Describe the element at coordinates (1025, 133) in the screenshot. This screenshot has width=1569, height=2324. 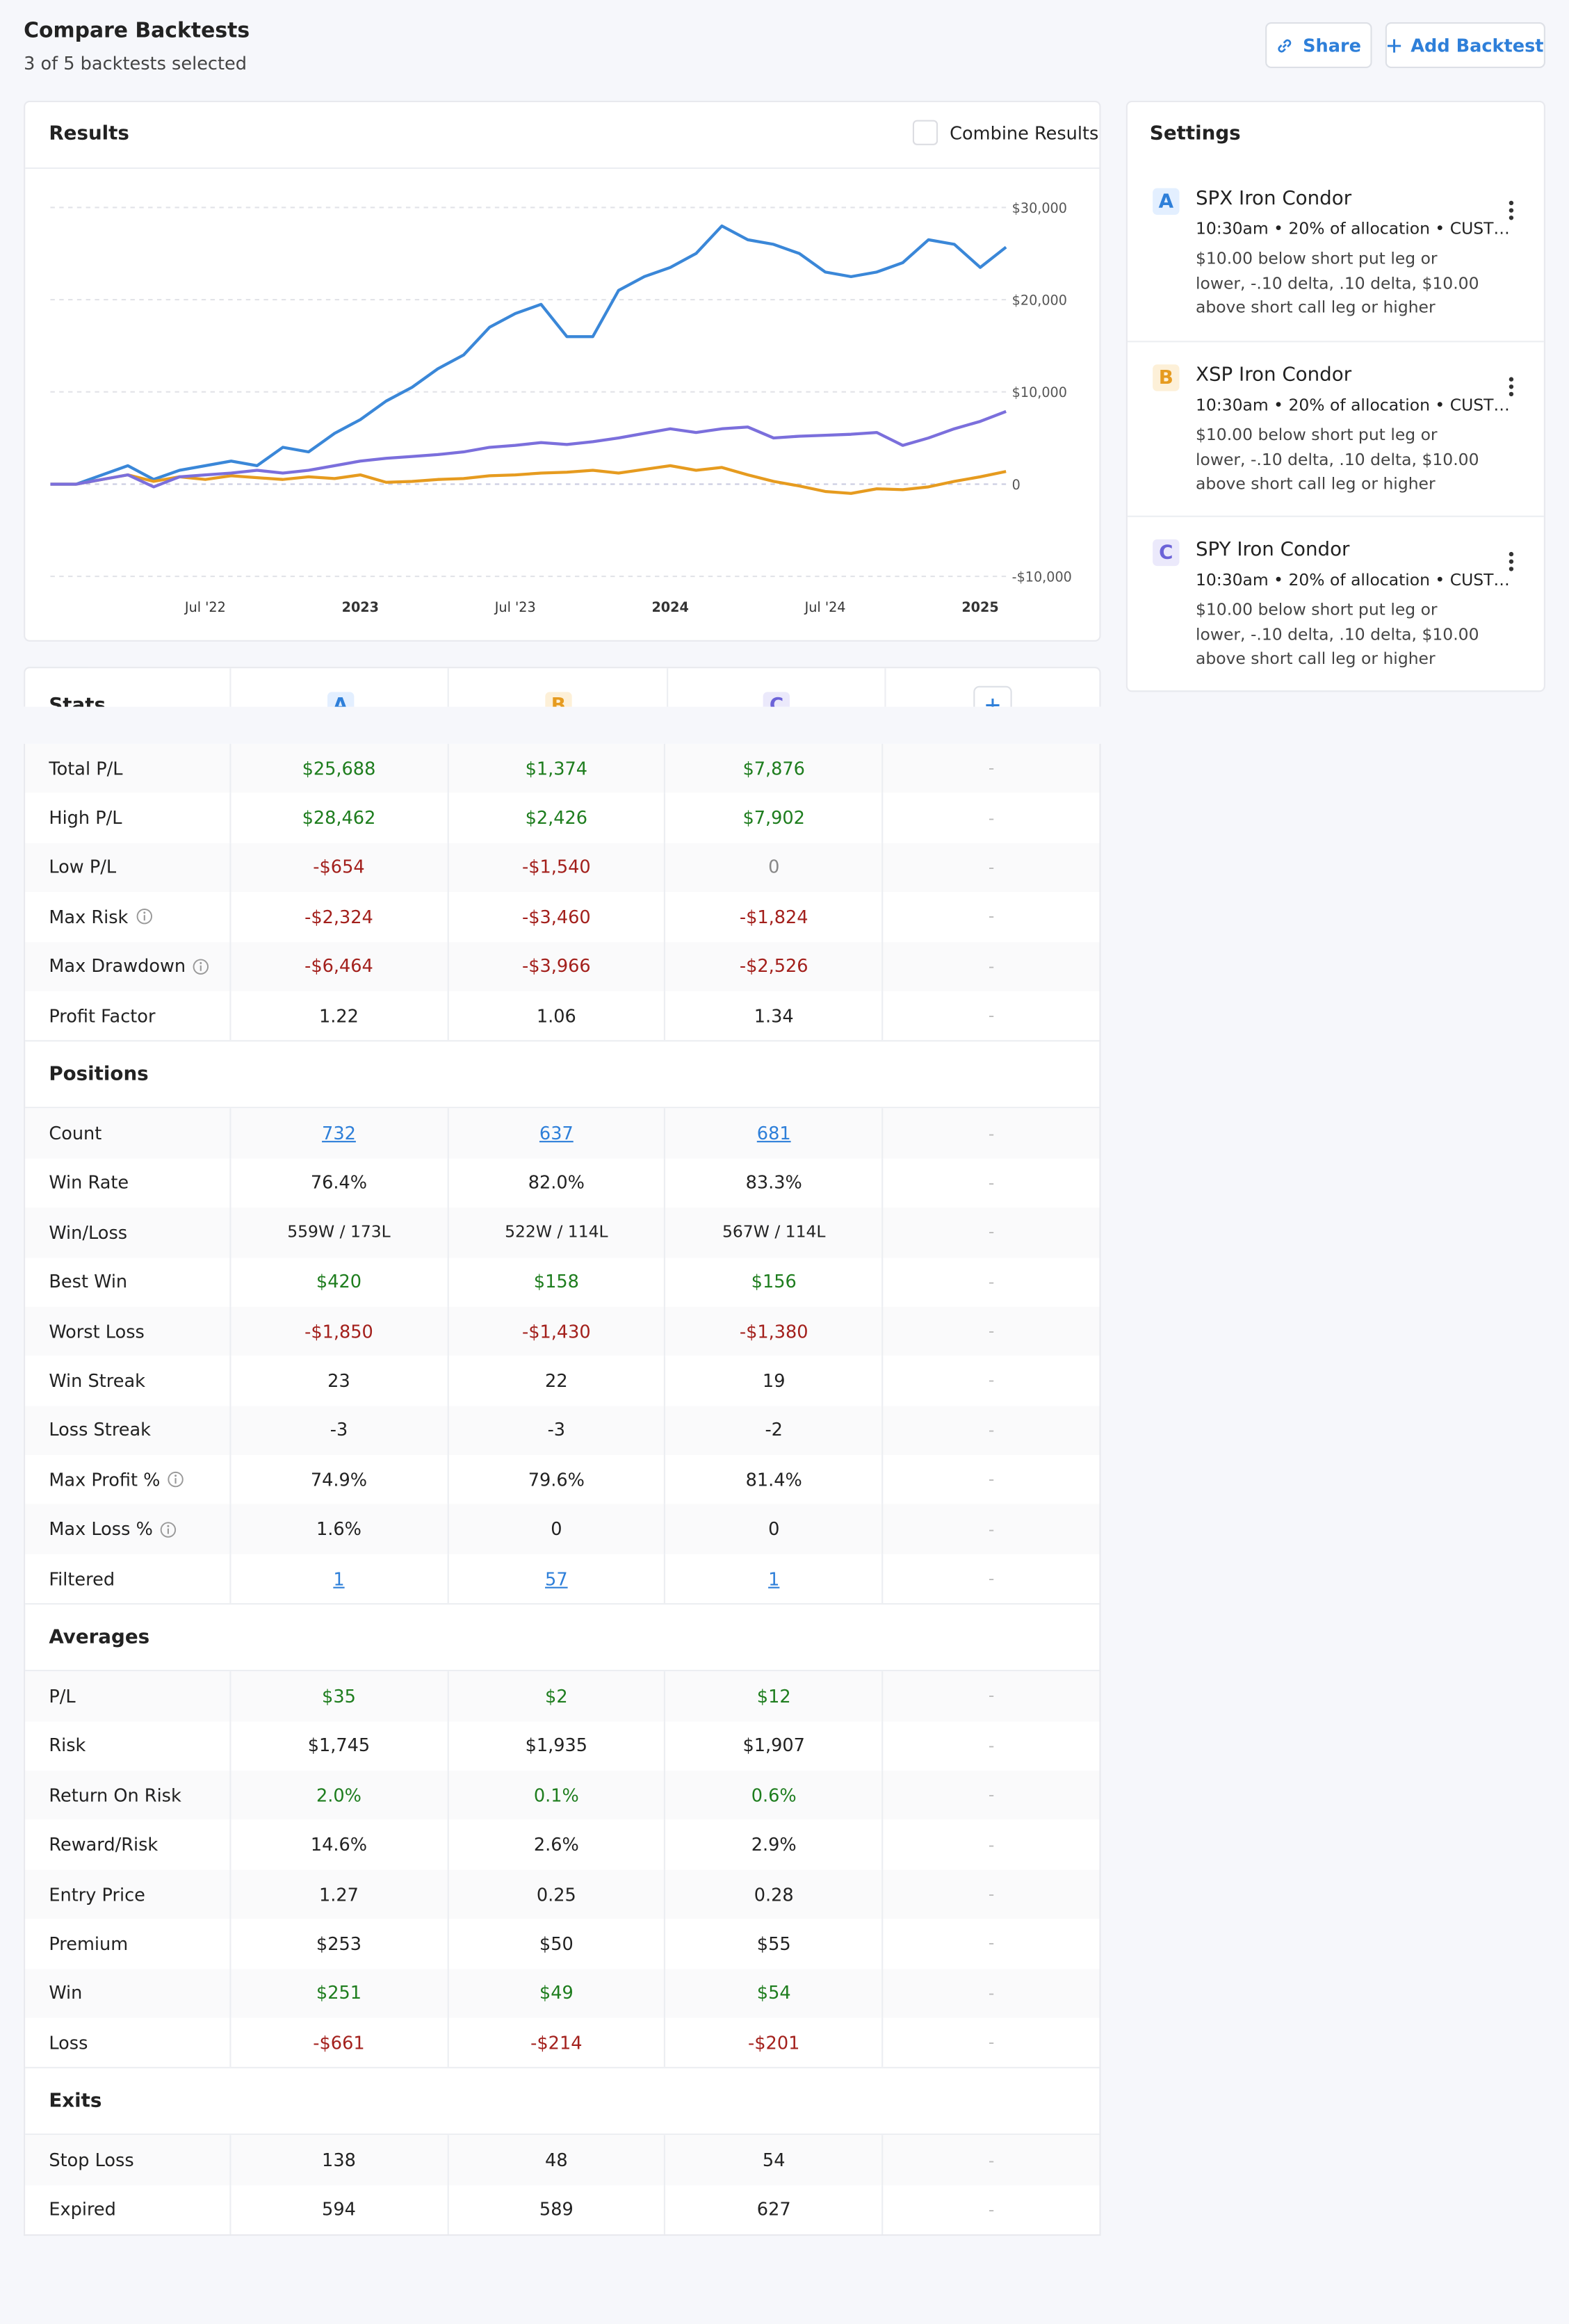
I see `combine-label: Combine Results` at that location.